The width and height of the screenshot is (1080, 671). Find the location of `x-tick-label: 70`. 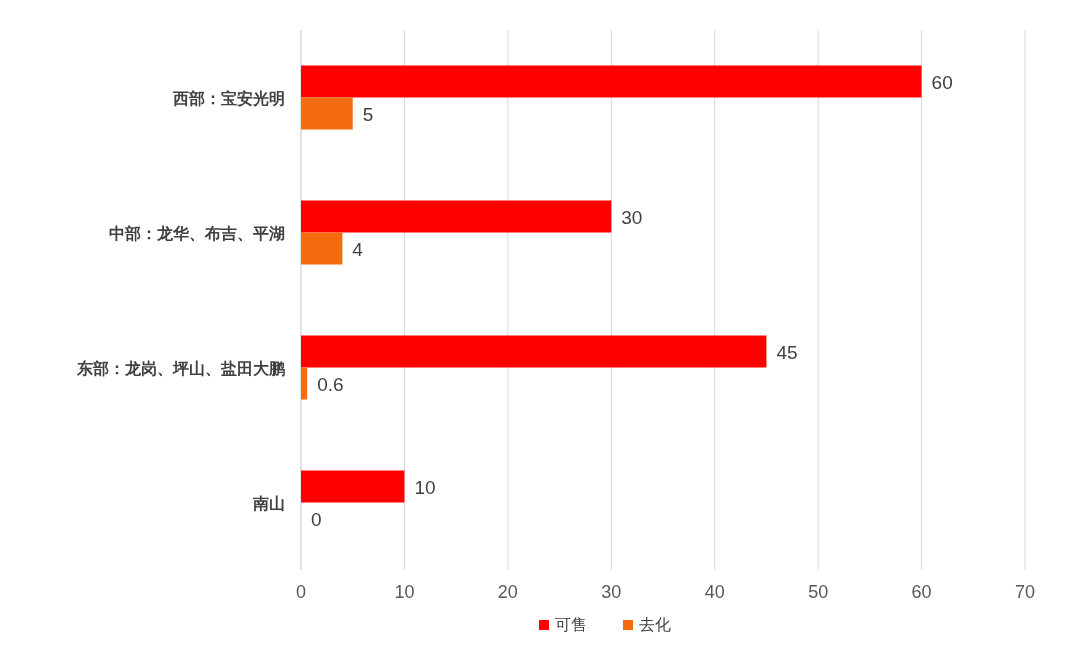

x-tick-label: 70 is located at coordinates (1025, 592).